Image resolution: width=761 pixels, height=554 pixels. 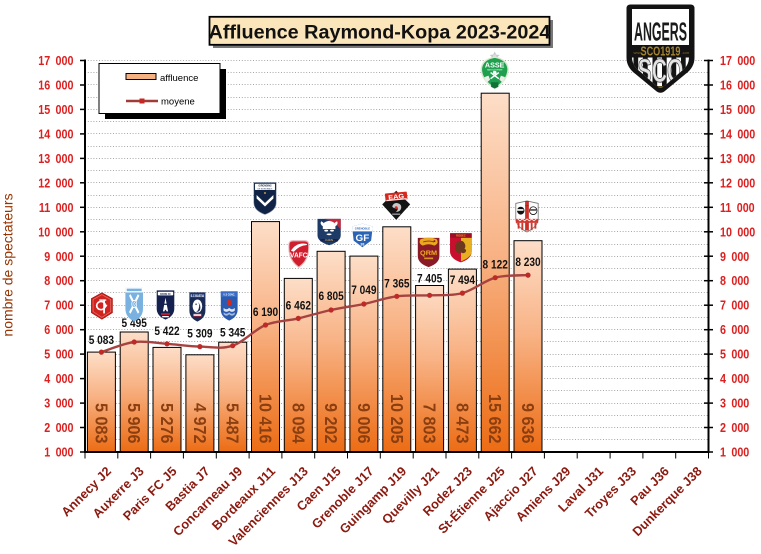 What do you see at coordinates (134, 423) in the screenshot?
I see `svg-text: 5 906` at bounding box center [134, 423].